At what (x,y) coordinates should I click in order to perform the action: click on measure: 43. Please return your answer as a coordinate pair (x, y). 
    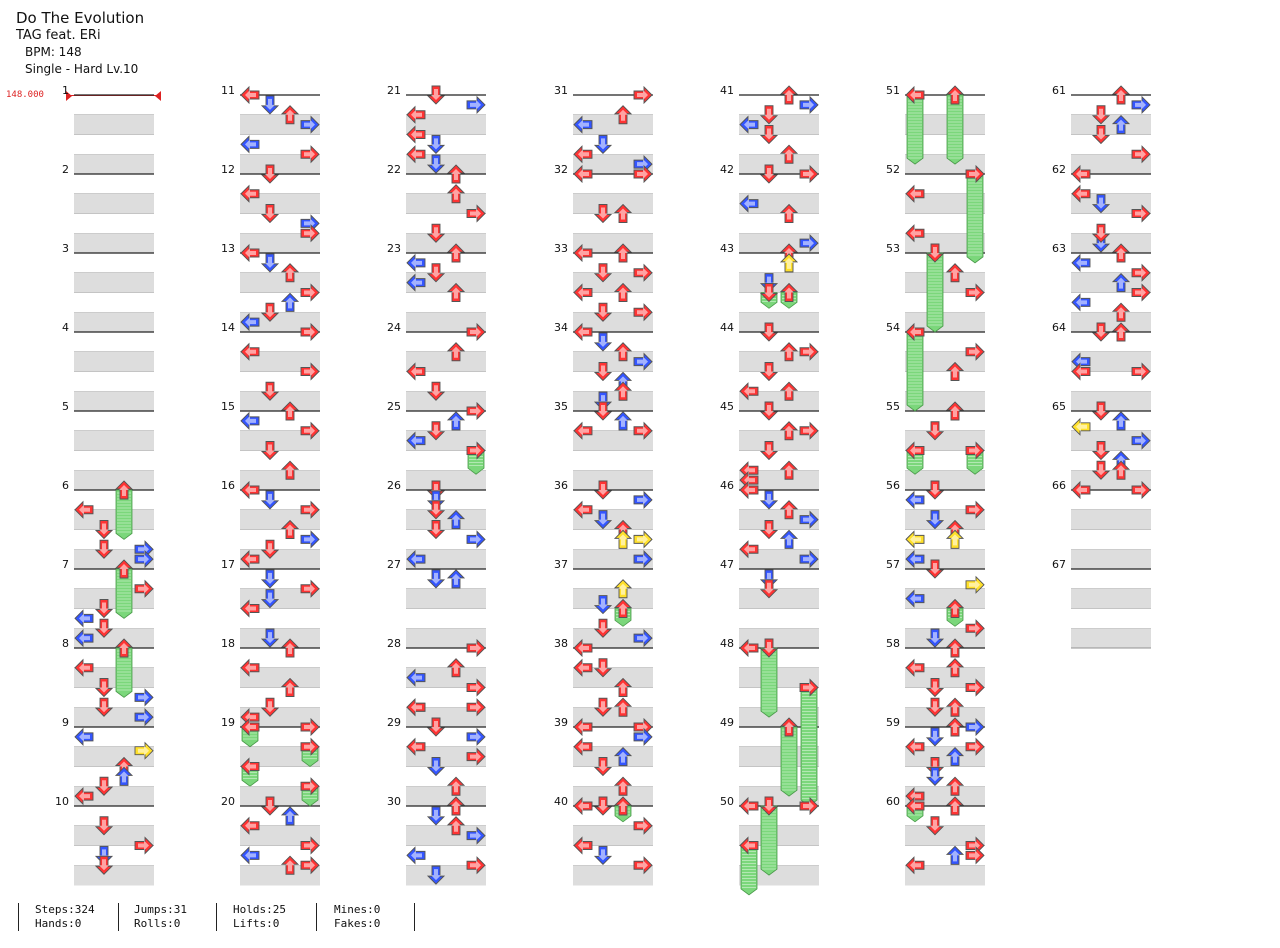
    Looking at the image, I should click on (769, 287).